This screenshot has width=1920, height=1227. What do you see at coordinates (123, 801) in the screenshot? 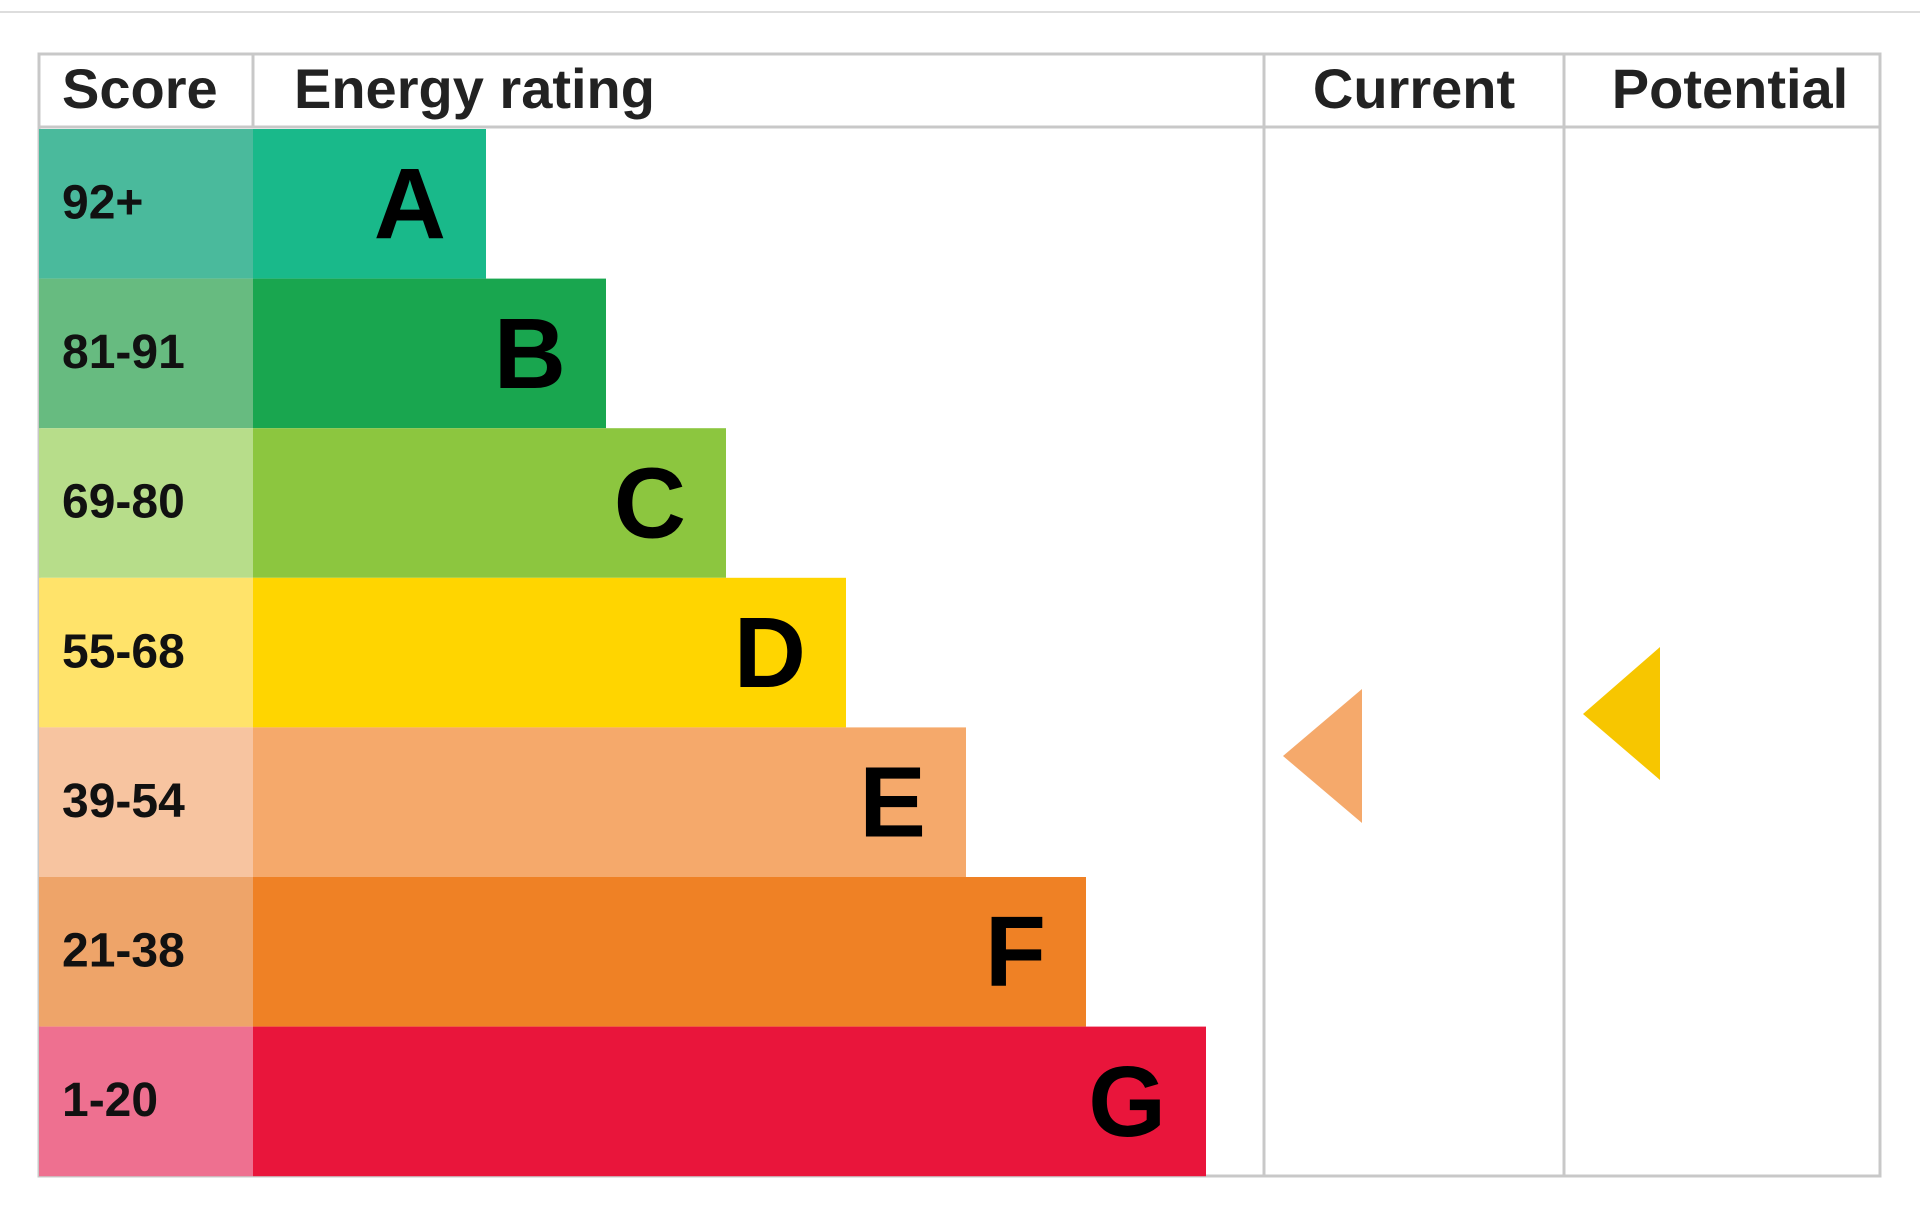
I see `score-label: 39-54` at bounding box center [123, 801].